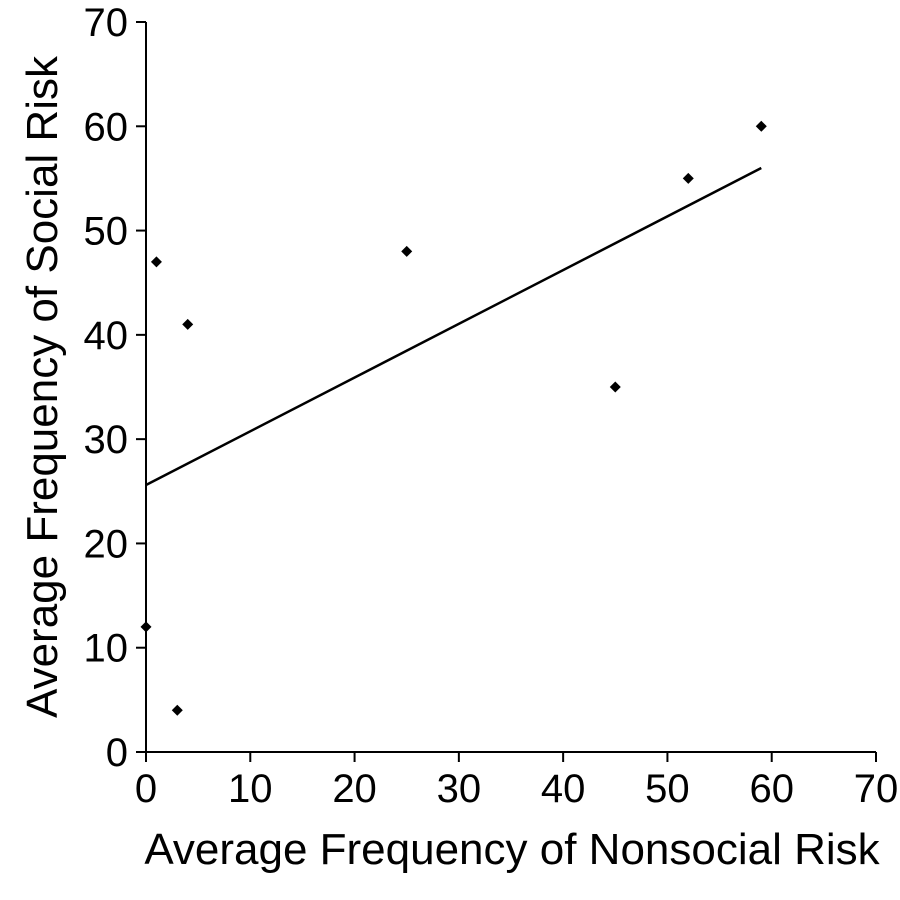 Image resolution: width=900 pixels, height=900 pixels. Describe the element at coordinates (512, 849) in the screenshot. I see `x-axis-title: Average Frequency of Nonsocial Risk` at that location.